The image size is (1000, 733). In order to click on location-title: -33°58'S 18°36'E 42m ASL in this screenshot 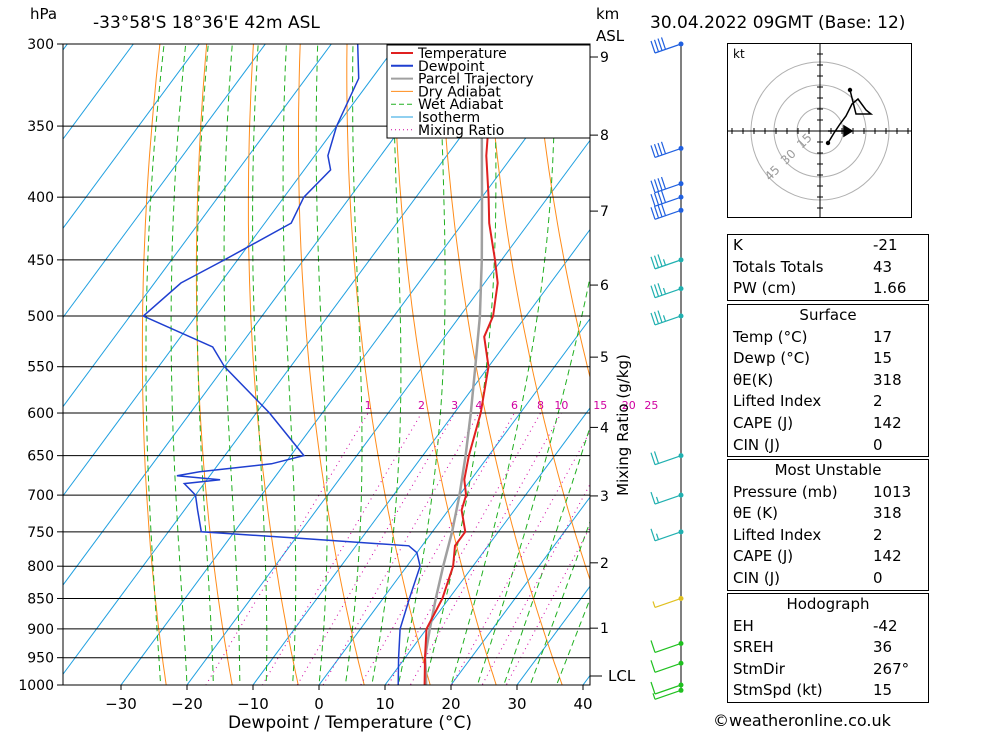, I will do `click(206, 23)`.